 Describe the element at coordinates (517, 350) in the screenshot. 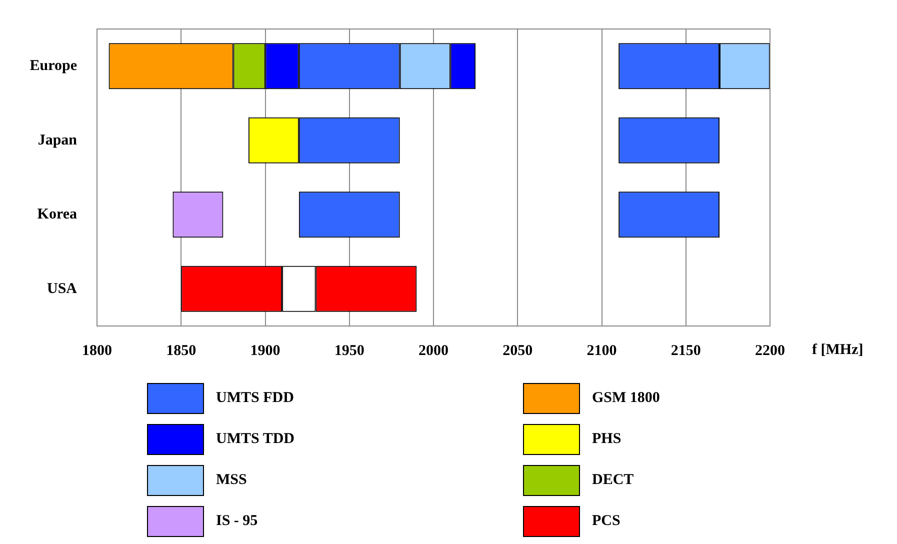

I see `x-tick-label: 2050` at that location.